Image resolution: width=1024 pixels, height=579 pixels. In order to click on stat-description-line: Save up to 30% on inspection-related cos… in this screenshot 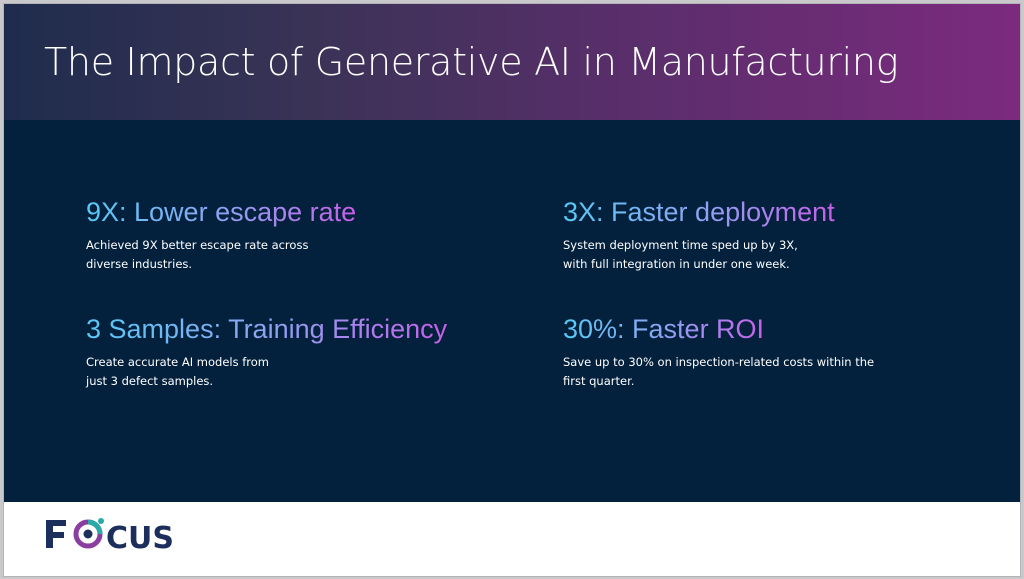, I will do `click(719, 362)`.